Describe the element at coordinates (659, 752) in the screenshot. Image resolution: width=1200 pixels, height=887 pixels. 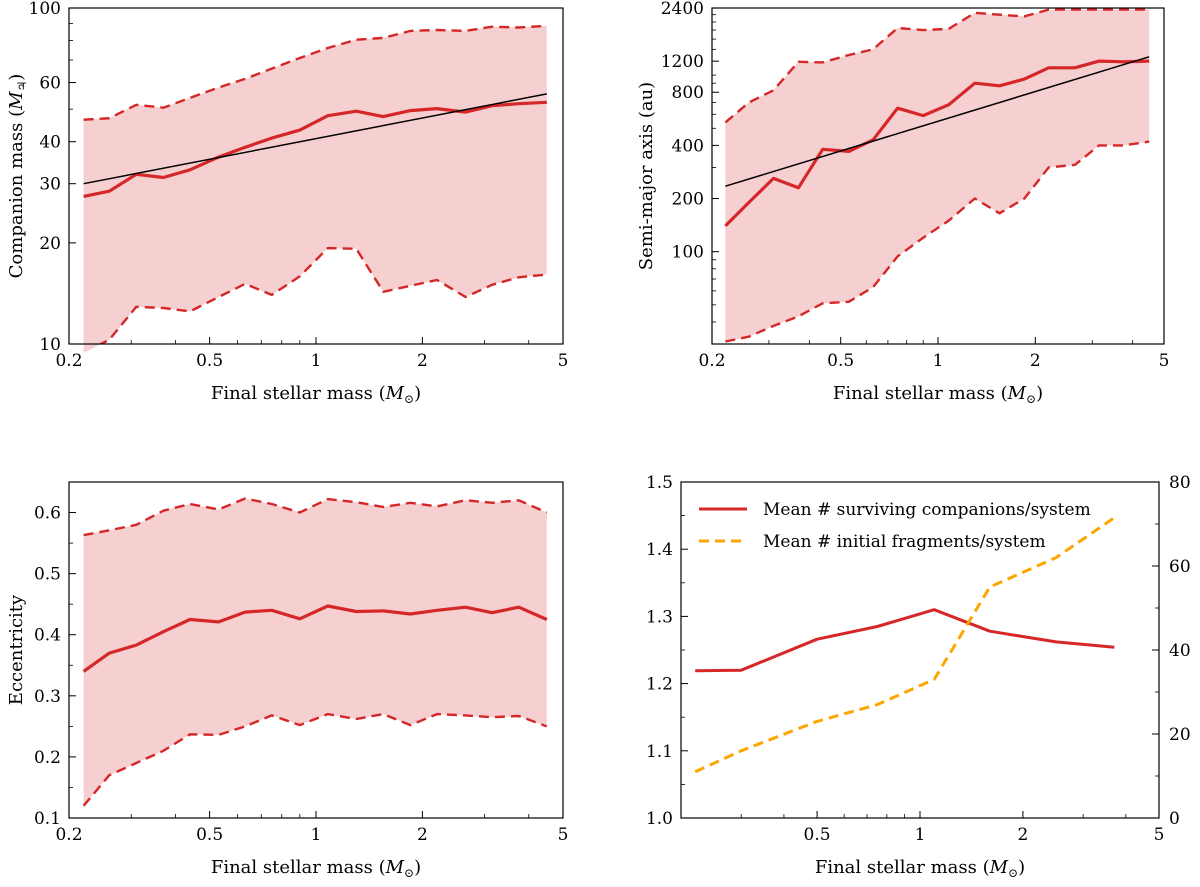
I see `y-tick-label: 1.1` at that location.